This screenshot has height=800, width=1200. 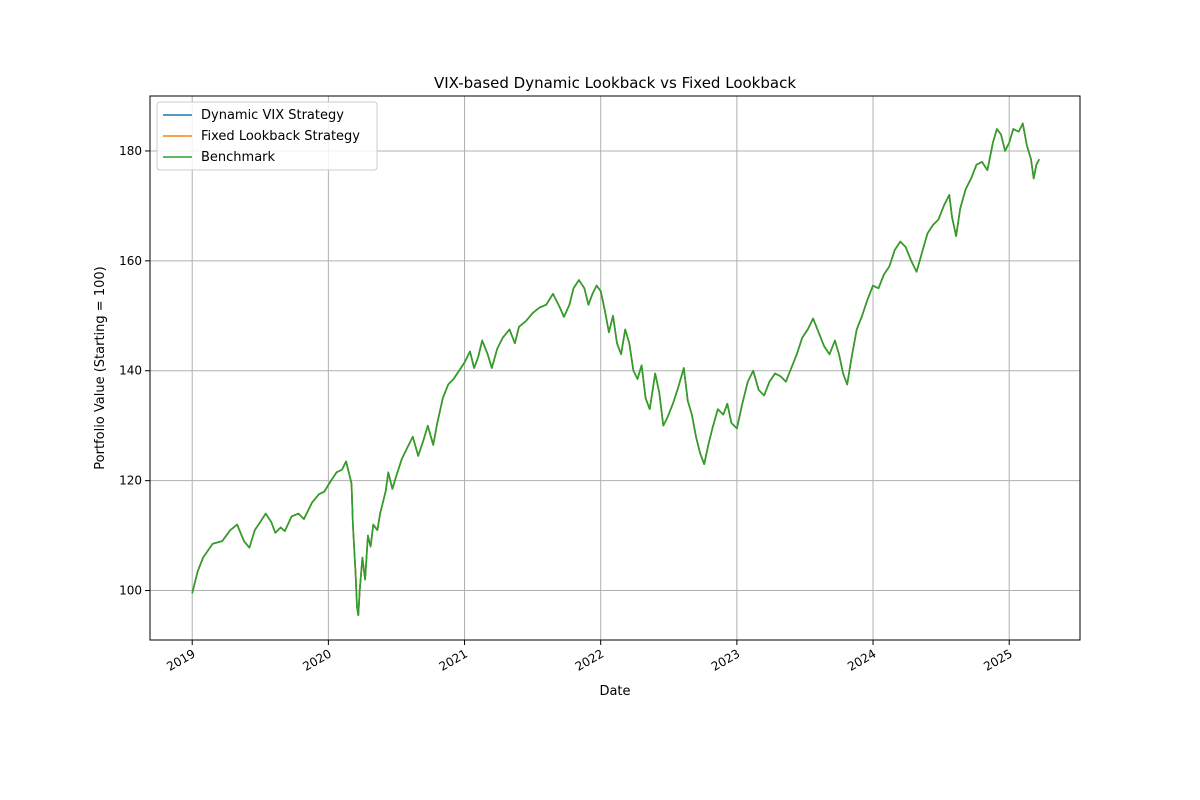 What do you see at coordinates (130, 151) in the screenshot?
I see `y-tick-label: 180` at bounding box center [130, 151].